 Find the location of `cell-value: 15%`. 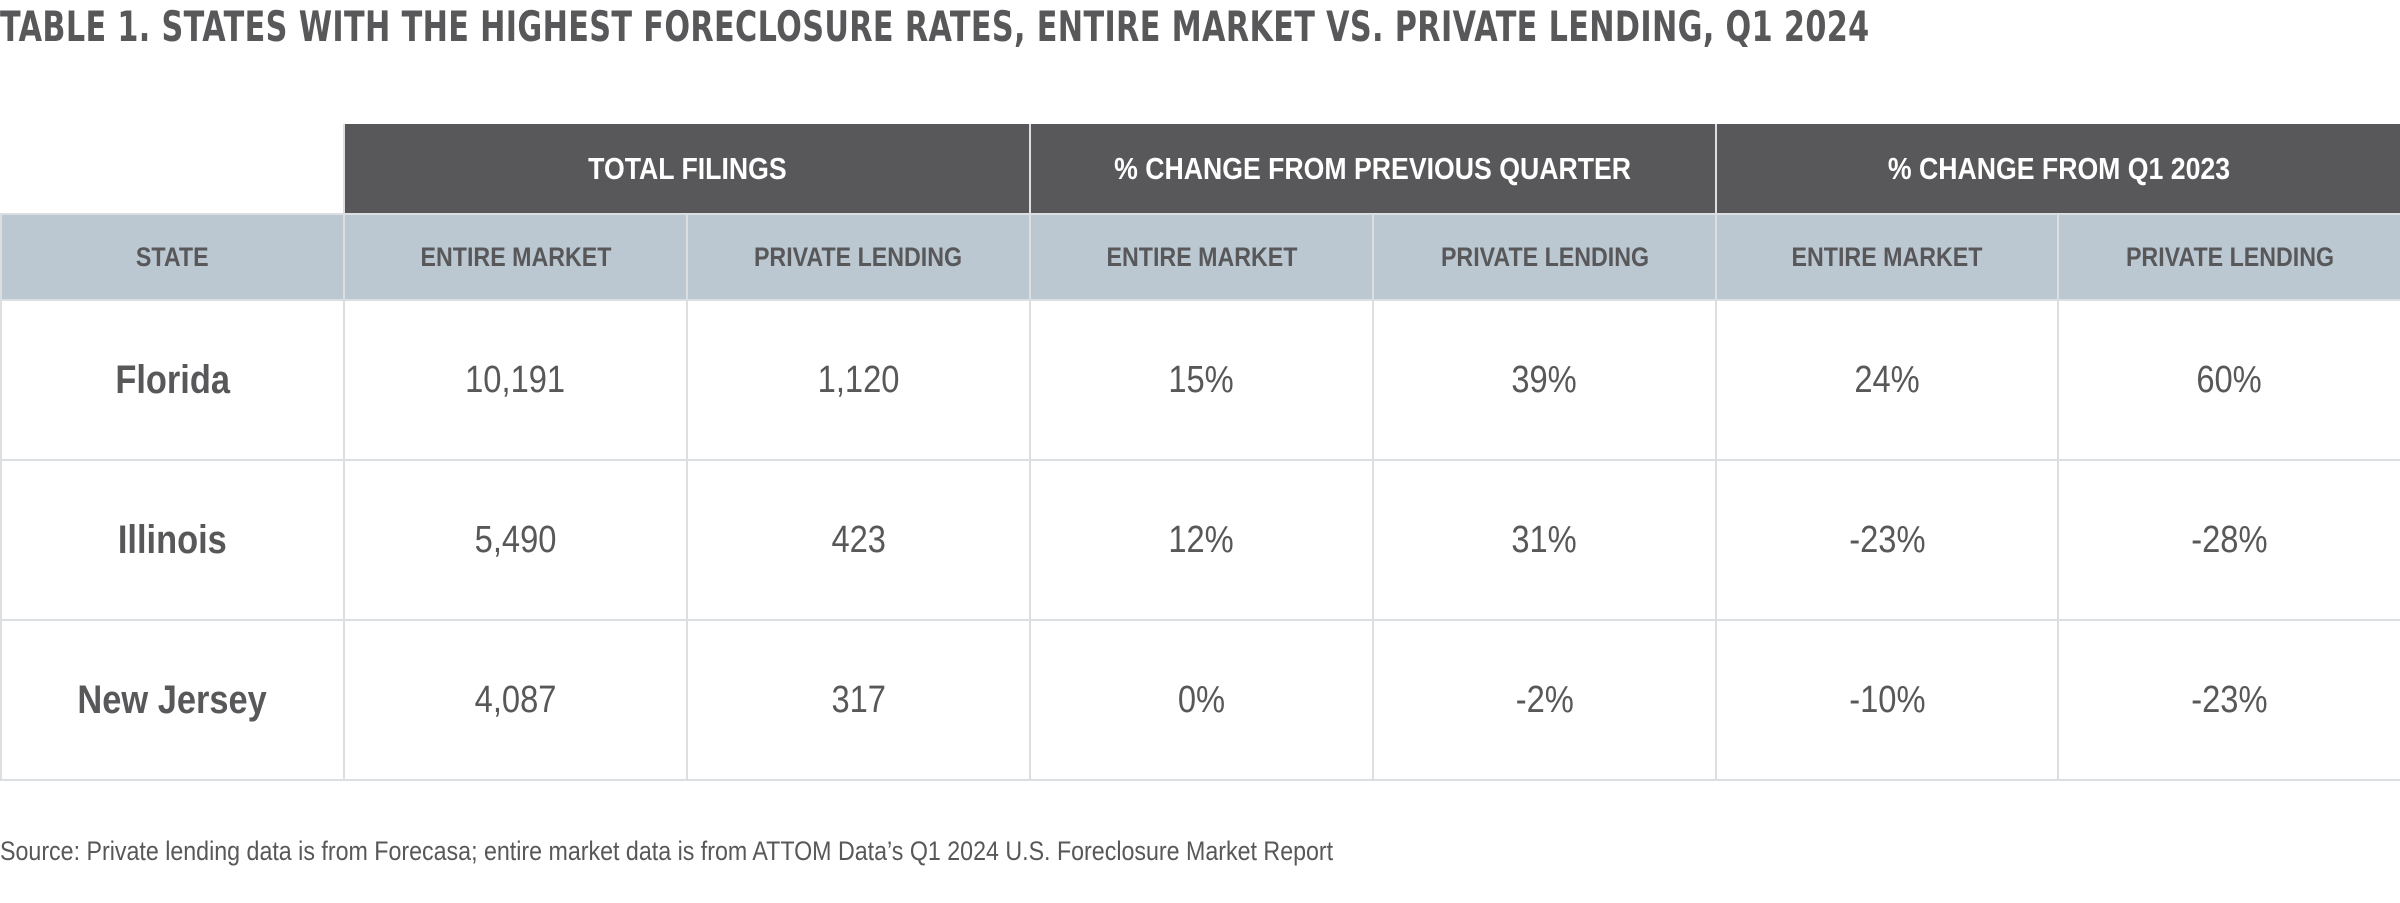

cell-value: 15% is located at coordinates (1201, 379).